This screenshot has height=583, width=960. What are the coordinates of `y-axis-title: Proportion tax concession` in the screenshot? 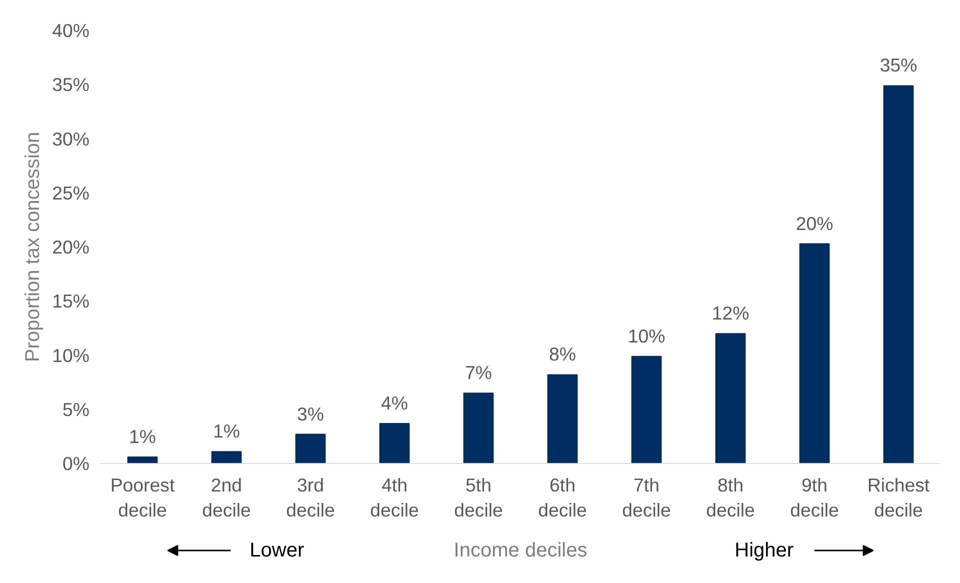 It's located at (33, 247).